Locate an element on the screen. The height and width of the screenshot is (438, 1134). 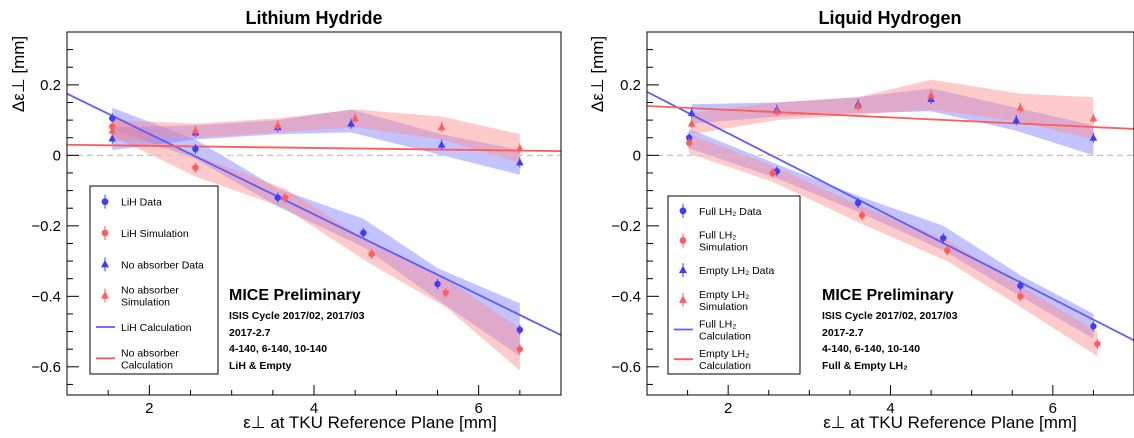
legend-label: No absorber Calculation is located at coordinates (150, 359).